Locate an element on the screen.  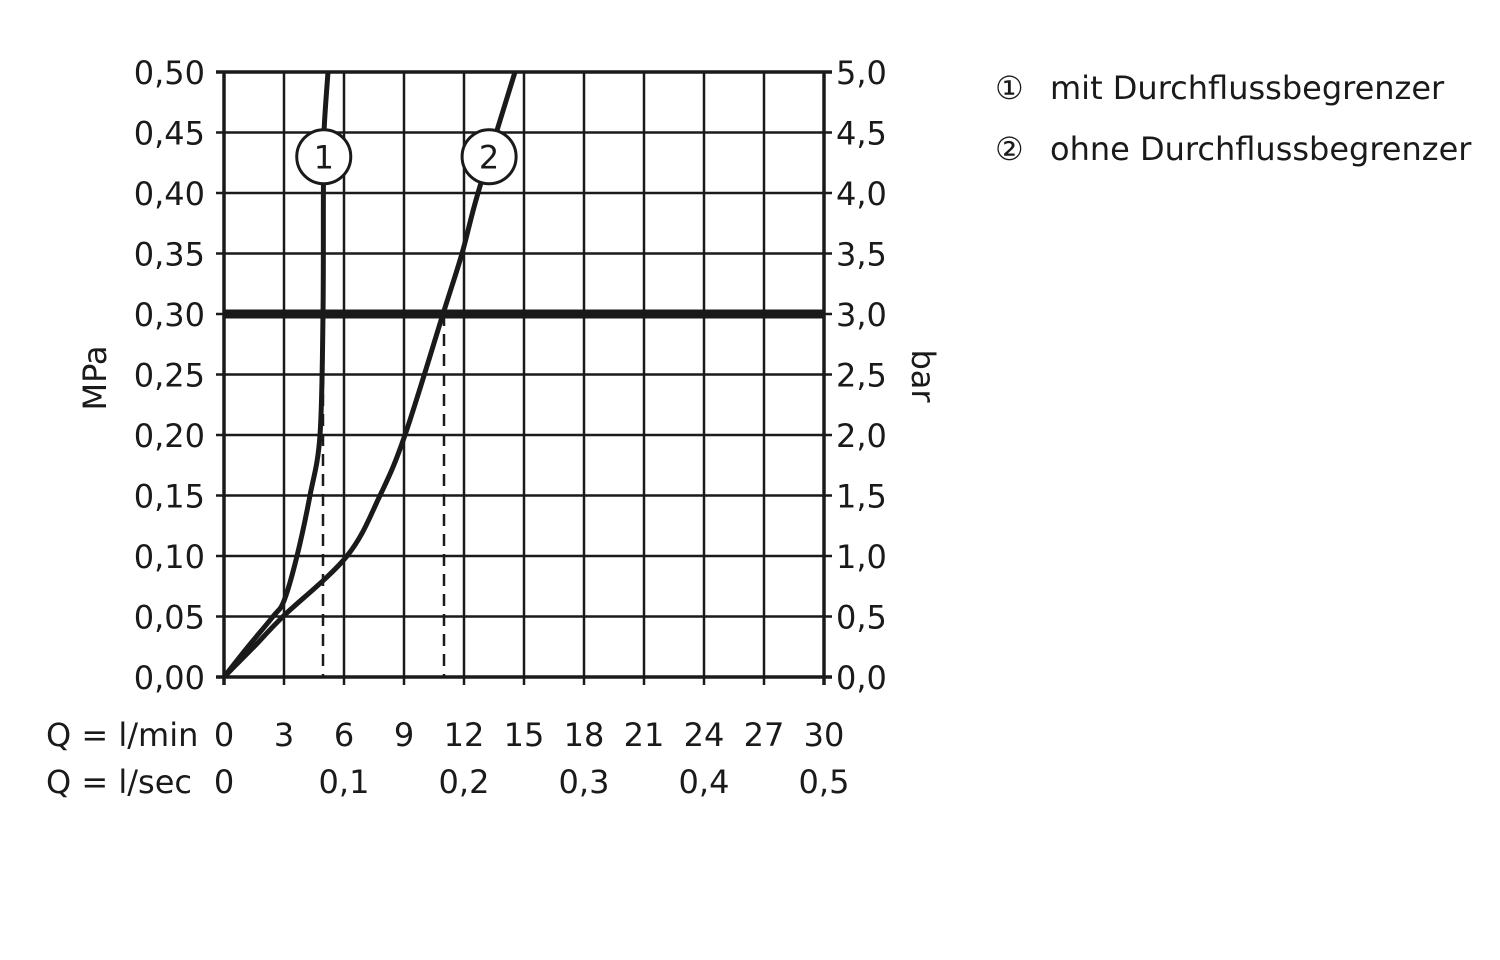
x-tick-lsec: 0,4 is located at coordinates (704, 782).